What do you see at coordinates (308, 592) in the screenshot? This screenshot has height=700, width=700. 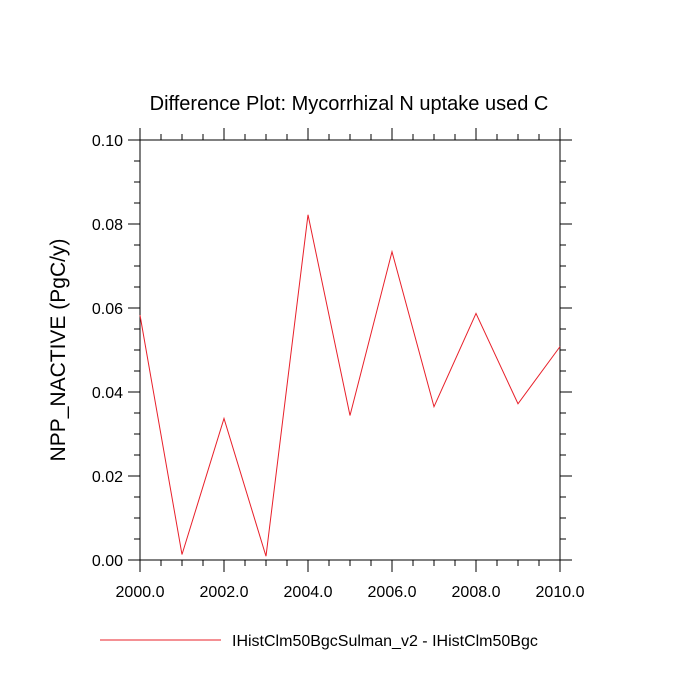 I see `x-tick-label: 2004.0` at bounding box center [308, 592].